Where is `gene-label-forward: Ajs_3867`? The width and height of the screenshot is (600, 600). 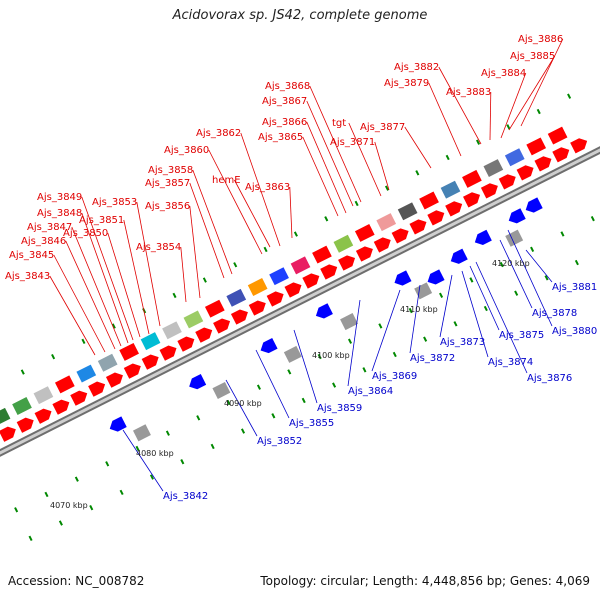
gene-label-forward: Ajs_3867 is located at coordinates (284, 101).